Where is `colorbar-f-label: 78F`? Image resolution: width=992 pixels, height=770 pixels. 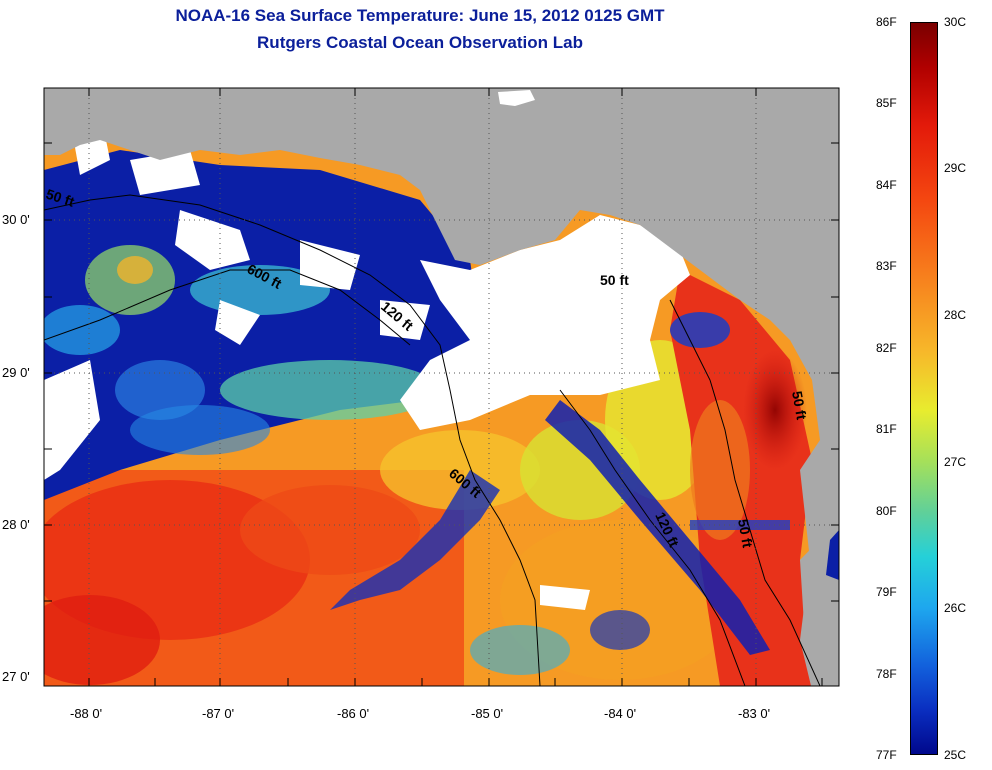 colorbar-f-label: 78F is located at coordinates (886, 674).